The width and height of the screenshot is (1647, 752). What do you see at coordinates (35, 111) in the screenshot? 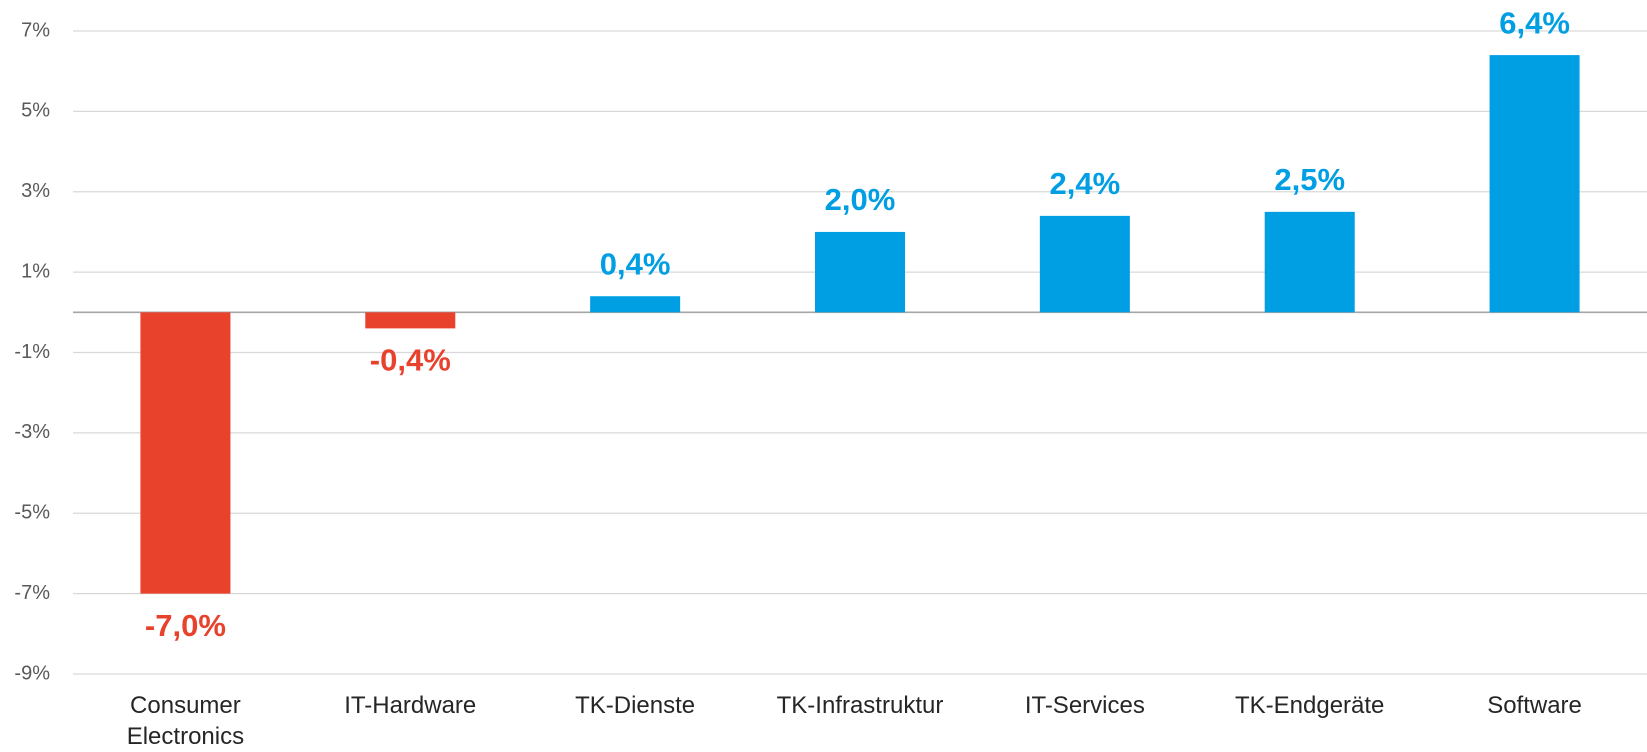
I see `y-tick-label: 5%` at bounding box center [35, 111].